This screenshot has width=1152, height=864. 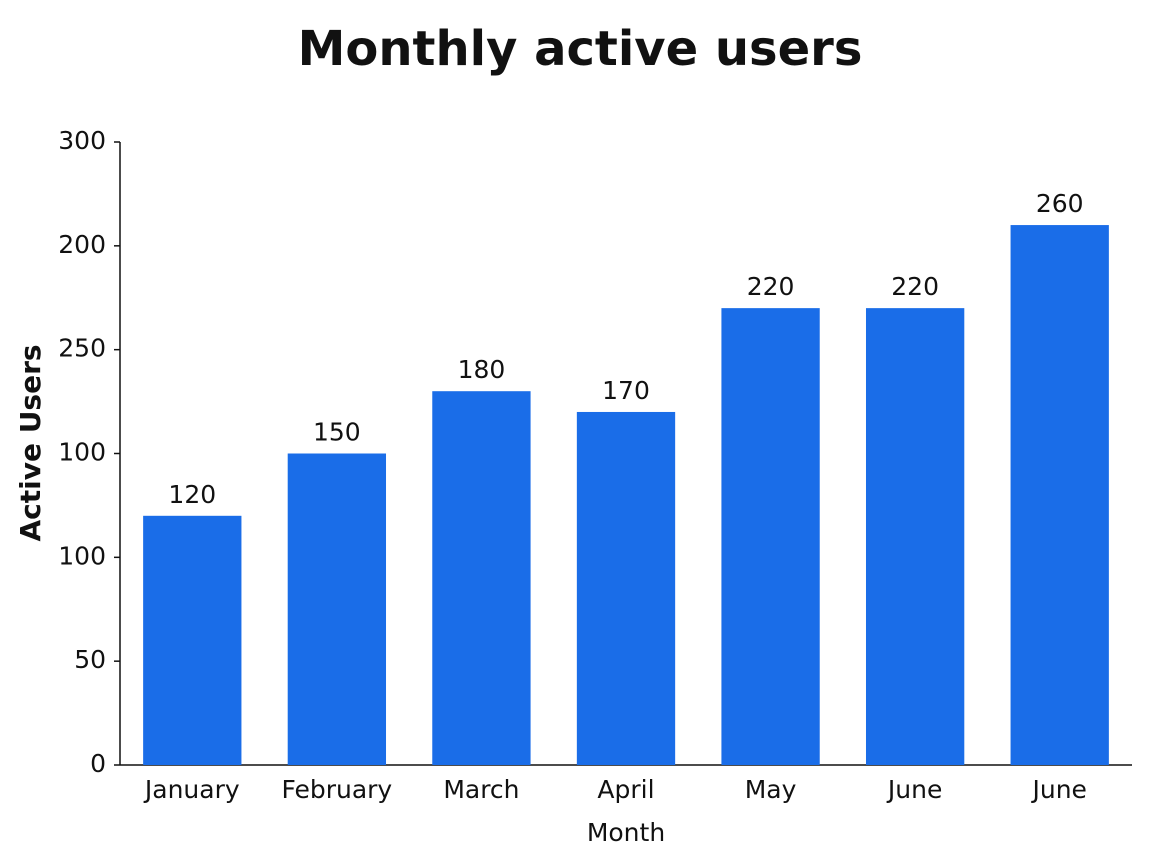 What do you see at coordinates (482, 369) in the screenshot?
I see `data-label: 180` at bounding box center [482, 369].